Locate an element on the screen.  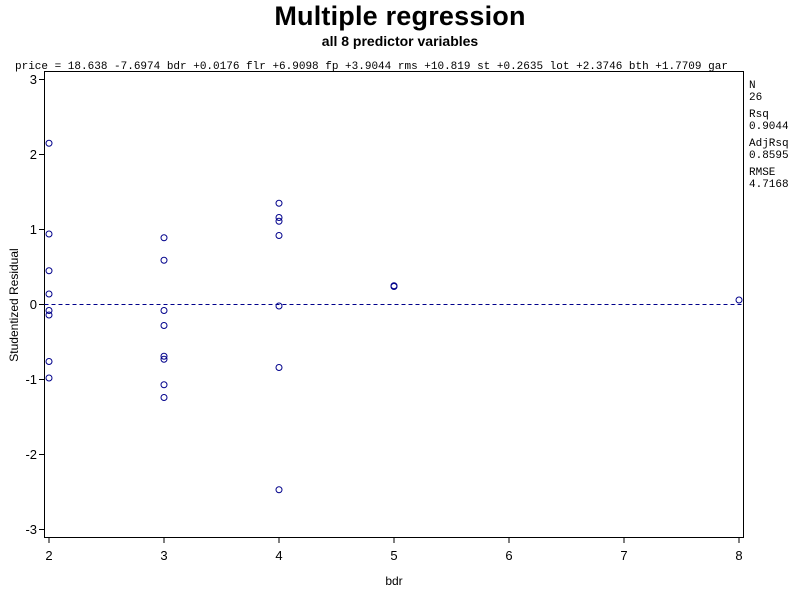
stat-adjrsq: AdjRsq 0.8595 is located at coordinates (774, 150).